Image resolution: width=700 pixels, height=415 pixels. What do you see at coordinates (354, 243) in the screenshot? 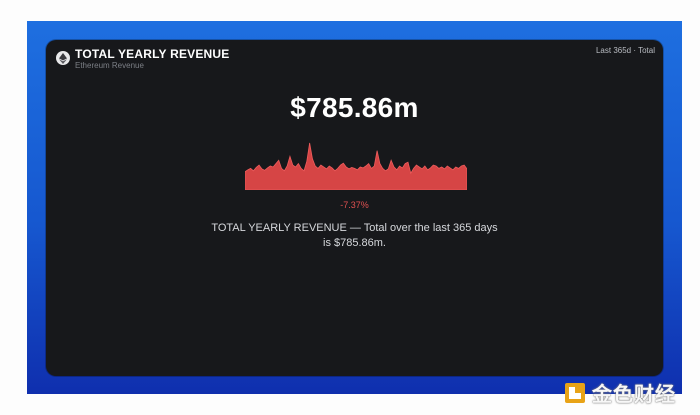
I see `description-line-2: is $785.86m.` at bounding box center [354, 243].